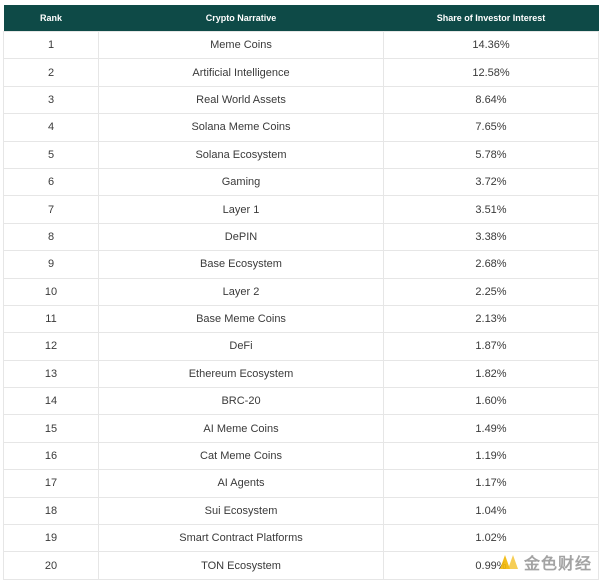 The image size is (600, 580). Describe the element at coordinates (491, 565) in the screenshot. I see `share-cell: 0.99%` at that location.